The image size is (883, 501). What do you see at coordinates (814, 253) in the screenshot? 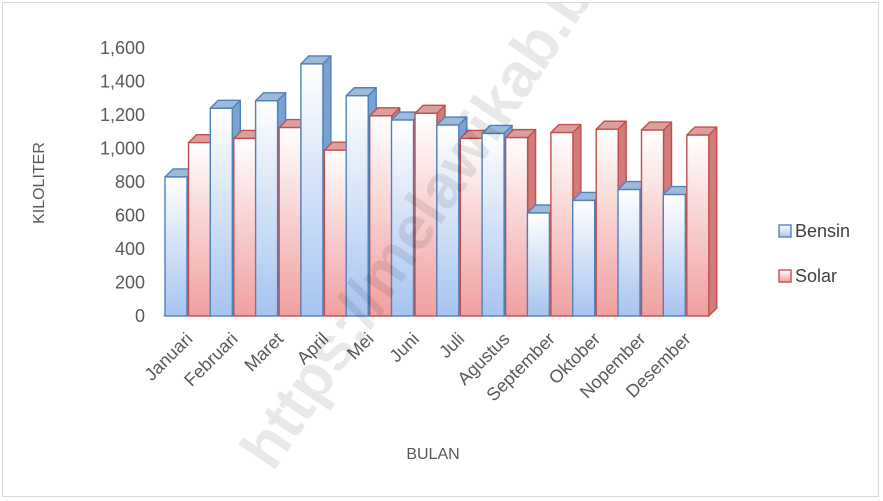
I see `legend: Bensin Solar` at bounding box center [814, 253].